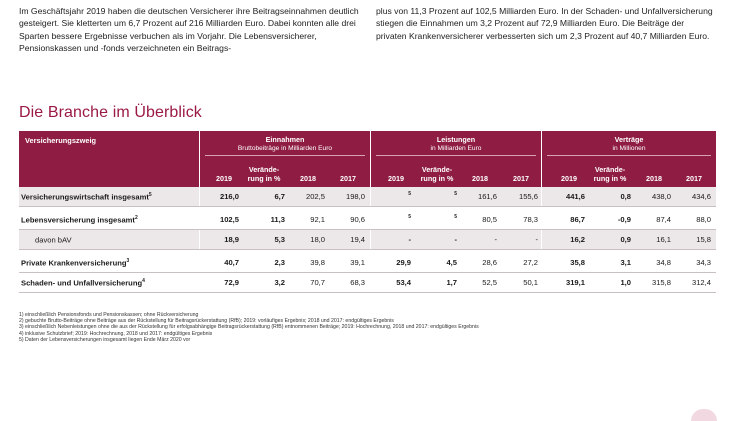  I want to click on page-corner-decoration, so click(704, 415).